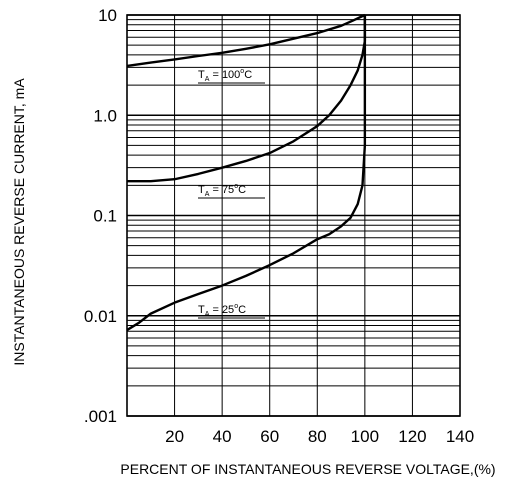 This screenshot has width=509, height=484. What do you see at coordinates (246, 40) in the screenshot?
I see `series-line` at bounding box center [246, 40].